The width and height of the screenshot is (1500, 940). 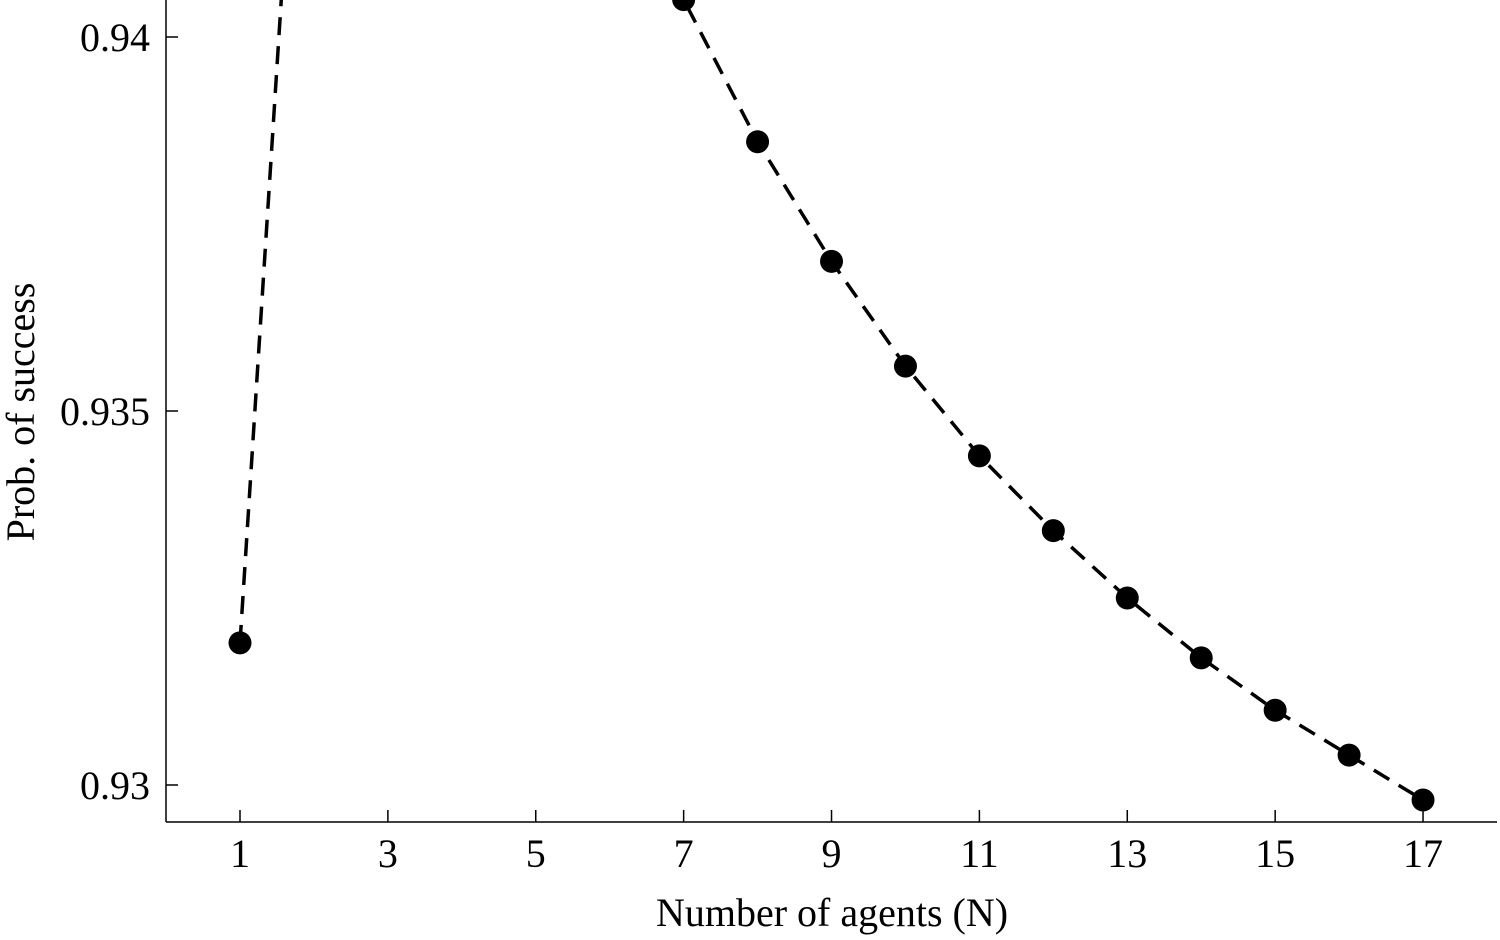 I want to click on x-tick-label: 5, so click(x=536, y=853).